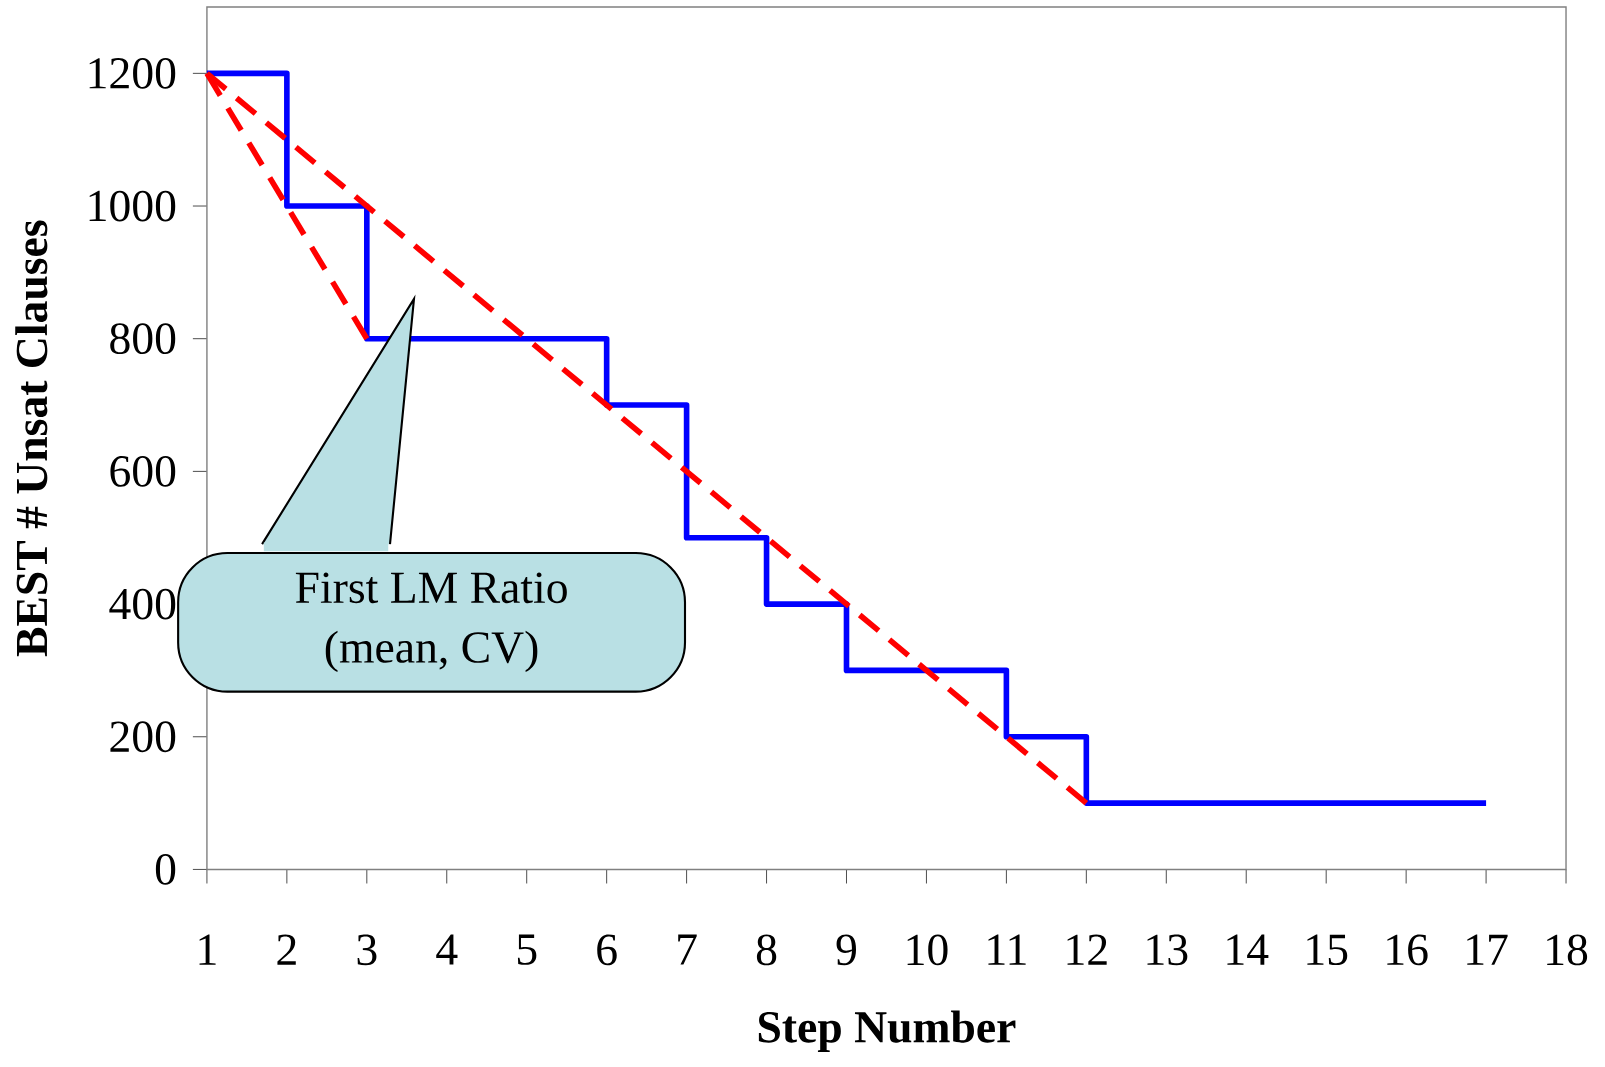 This screenshot has height=1067, width=1605. Describe the element at coordinates (165, 869) in the screenshot. I see `y-tick-label: 0` at that location.